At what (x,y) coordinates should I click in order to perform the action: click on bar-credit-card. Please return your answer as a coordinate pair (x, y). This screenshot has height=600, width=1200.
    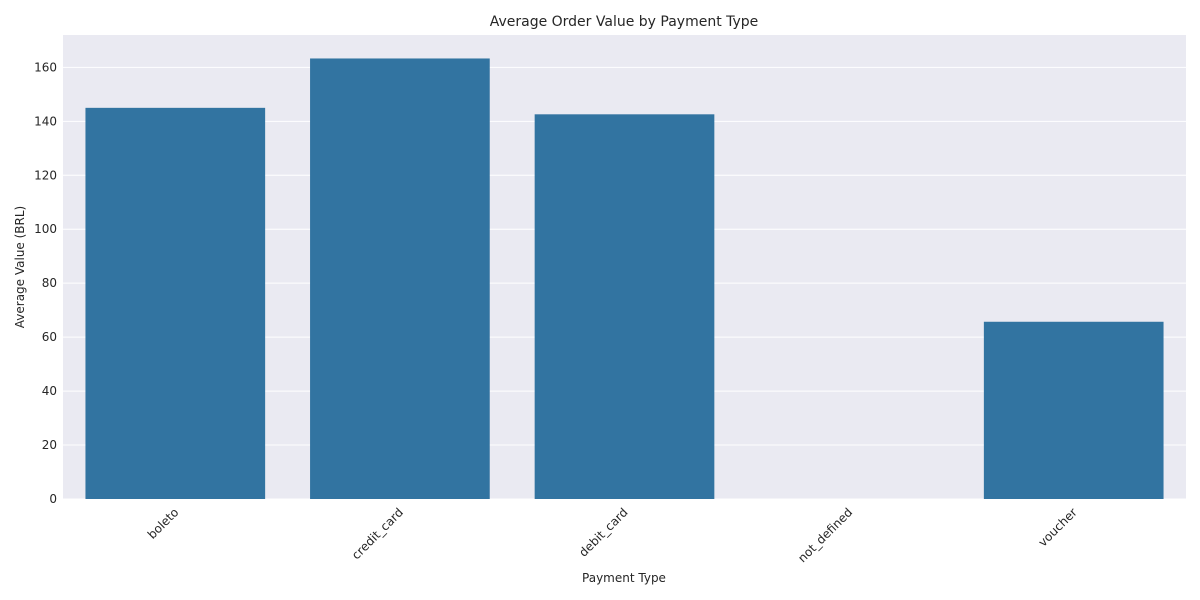
    Looking at the image, I should click on (400, 279).